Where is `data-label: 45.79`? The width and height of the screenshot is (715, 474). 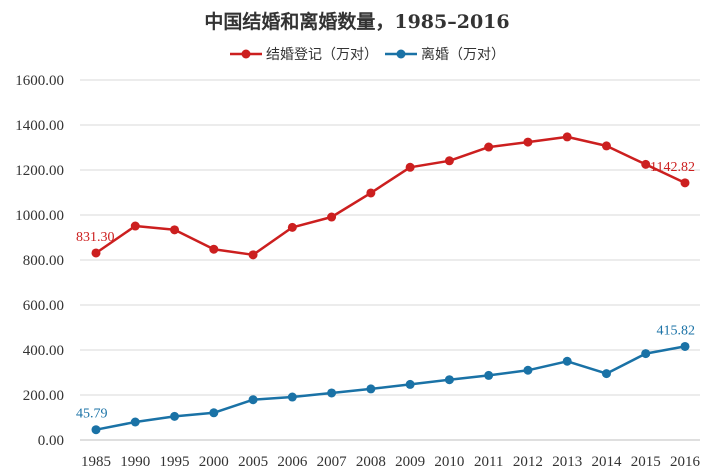
data-label: 45.79 is located at coordinates (92, 414).